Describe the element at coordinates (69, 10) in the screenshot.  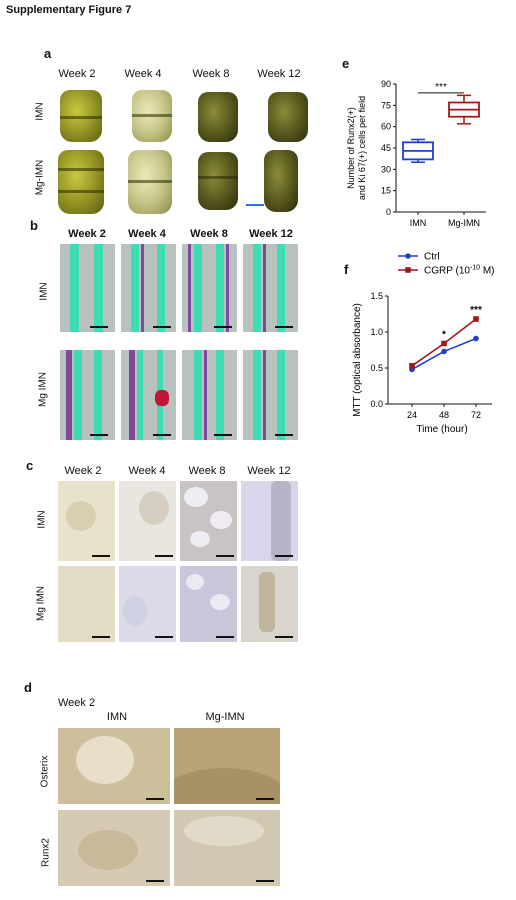
I see `figure-title: Supplementary Figure 7` at that location.